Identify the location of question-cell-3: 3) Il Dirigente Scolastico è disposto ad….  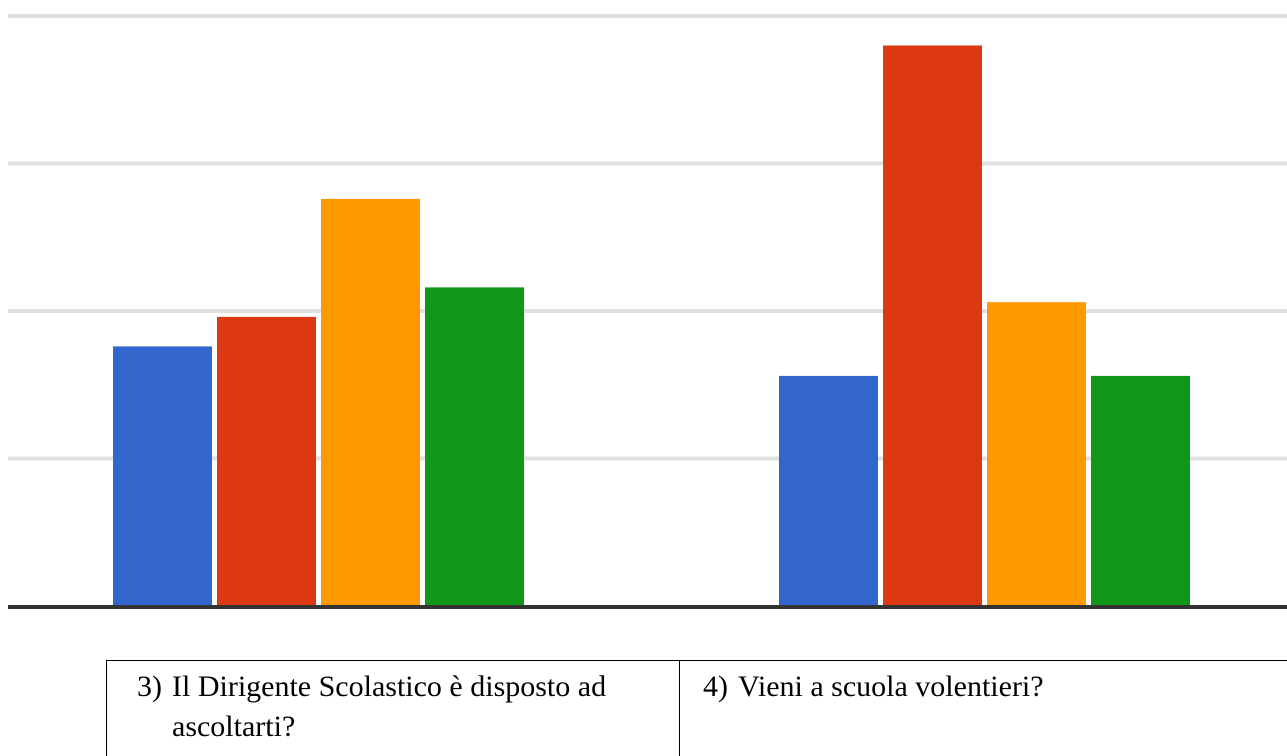
(393, 708).